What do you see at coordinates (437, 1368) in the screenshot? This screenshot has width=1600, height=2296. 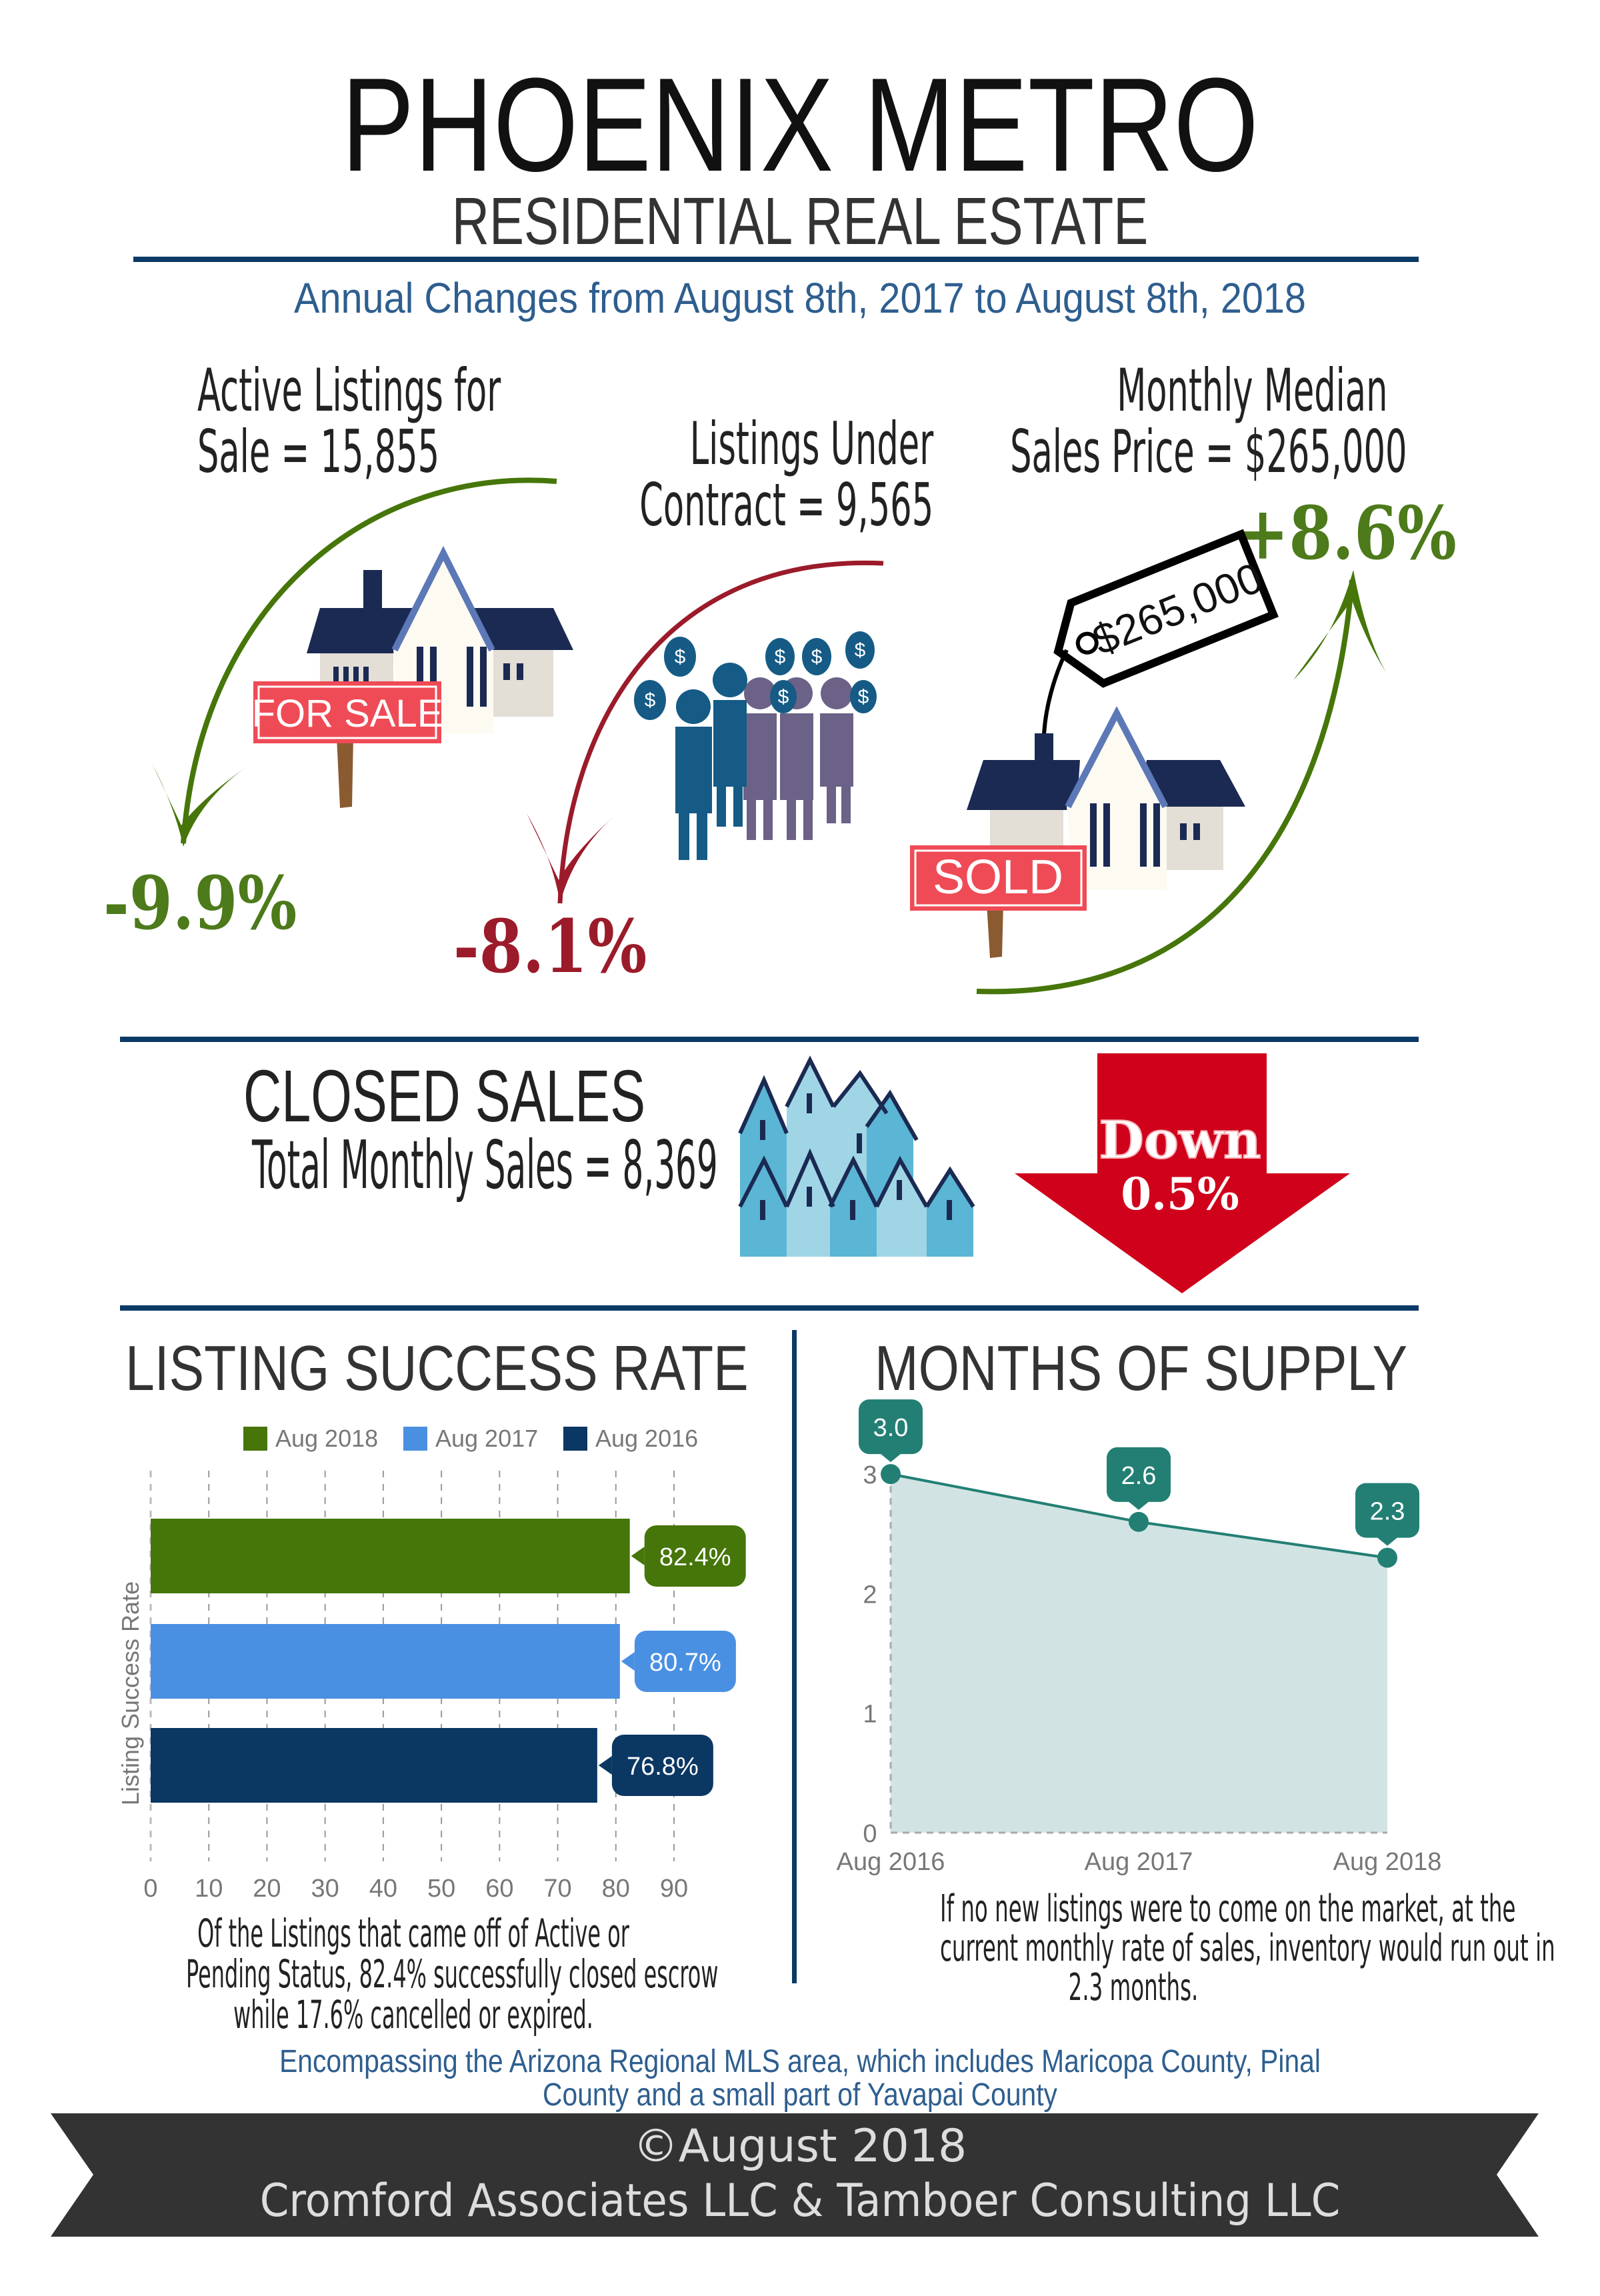 I see `success-title: LISTING SUCCESS RATE` at bounding box center [437, 1368].